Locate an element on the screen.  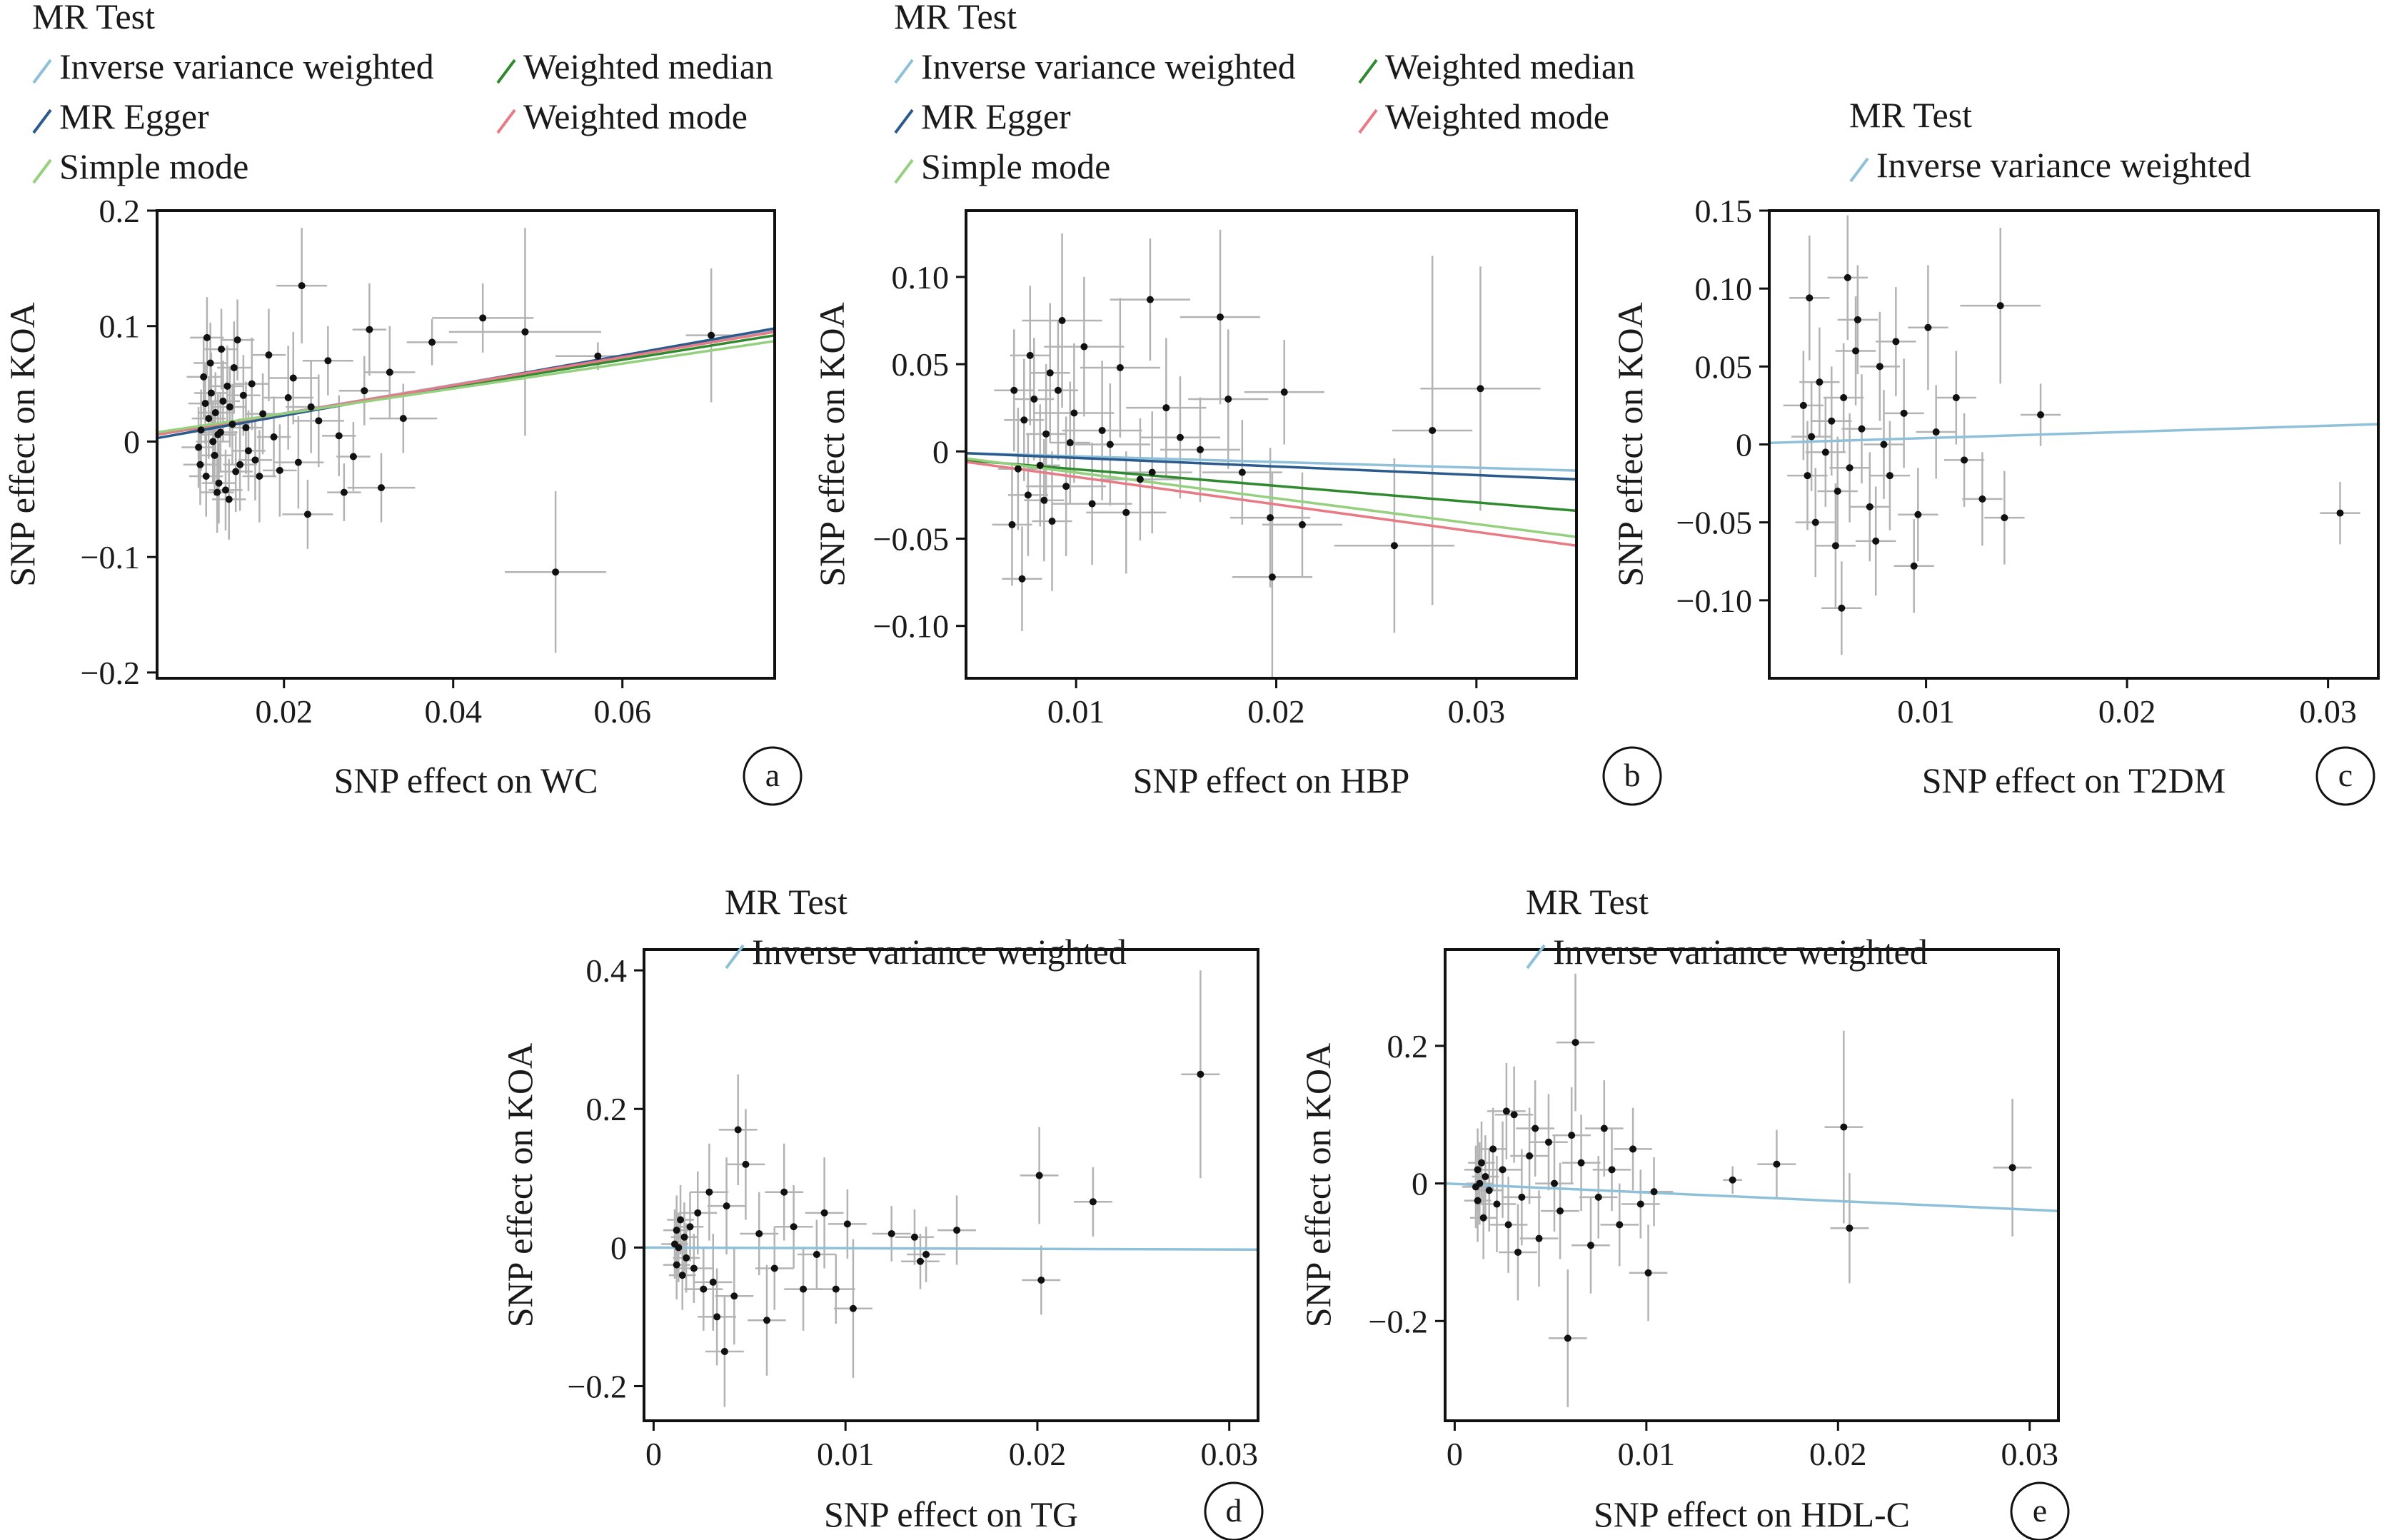
y-tick-label: 0.05 is located at coordinates (1724, 366).